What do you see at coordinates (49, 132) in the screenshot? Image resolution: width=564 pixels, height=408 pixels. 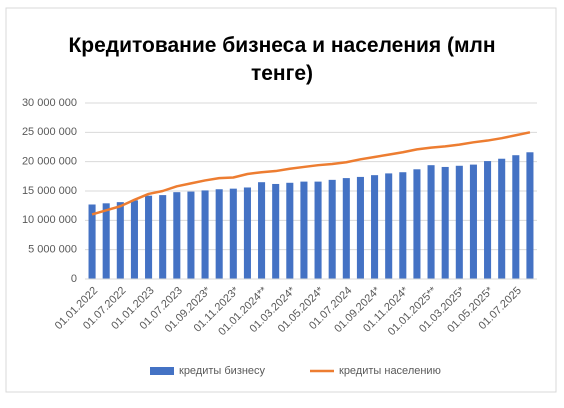 I see `y-tick-label: 25 000 000` at bounding box center [49, 132].